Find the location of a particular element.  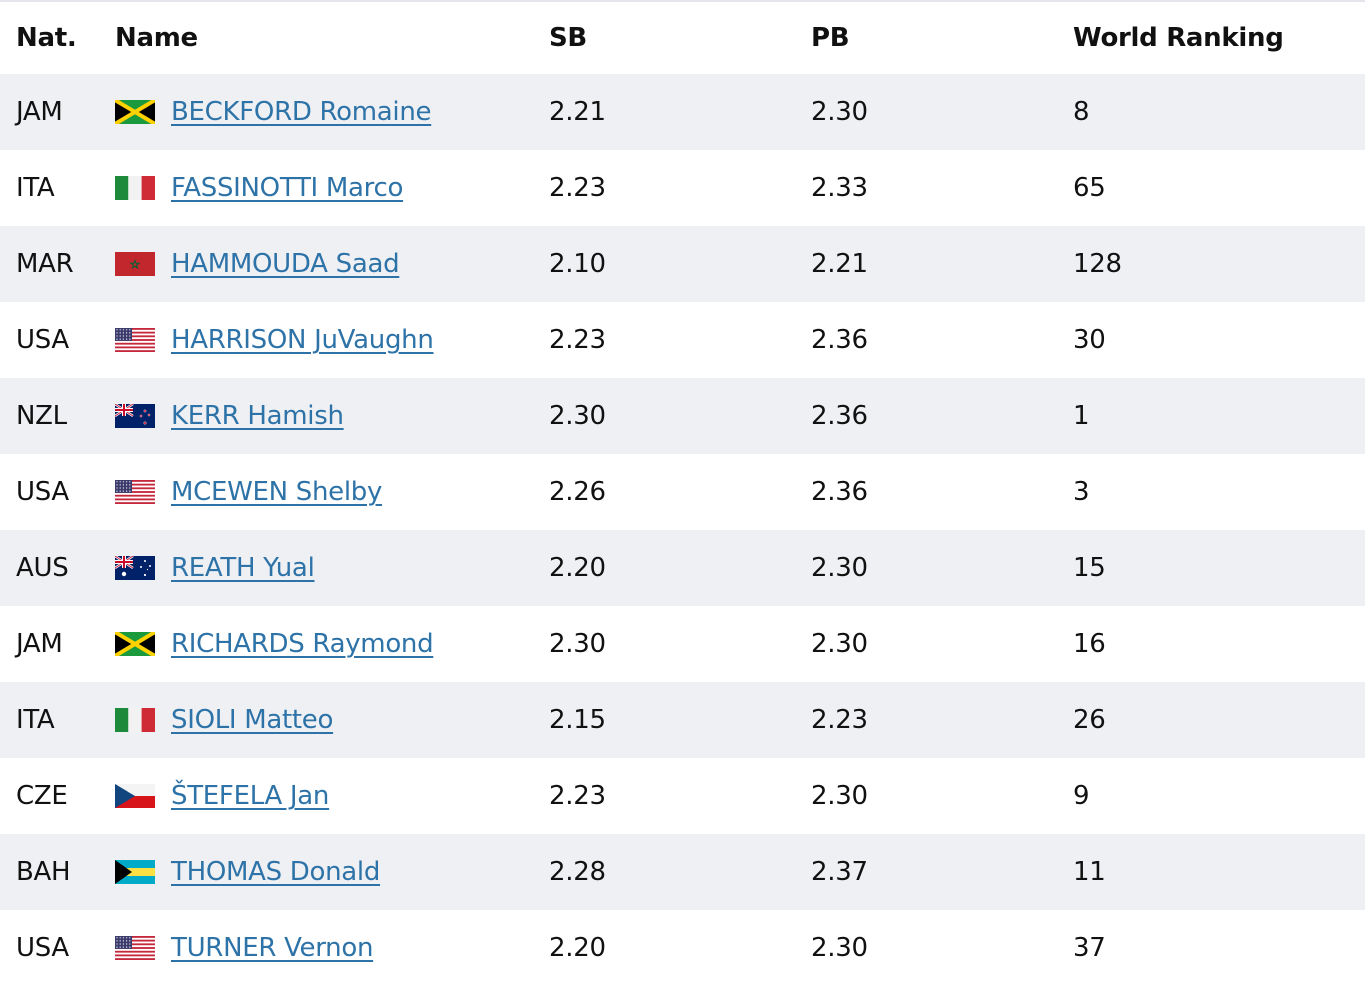

athlete-name-link: TURNER Vernon is located at coordinates (272, 948).